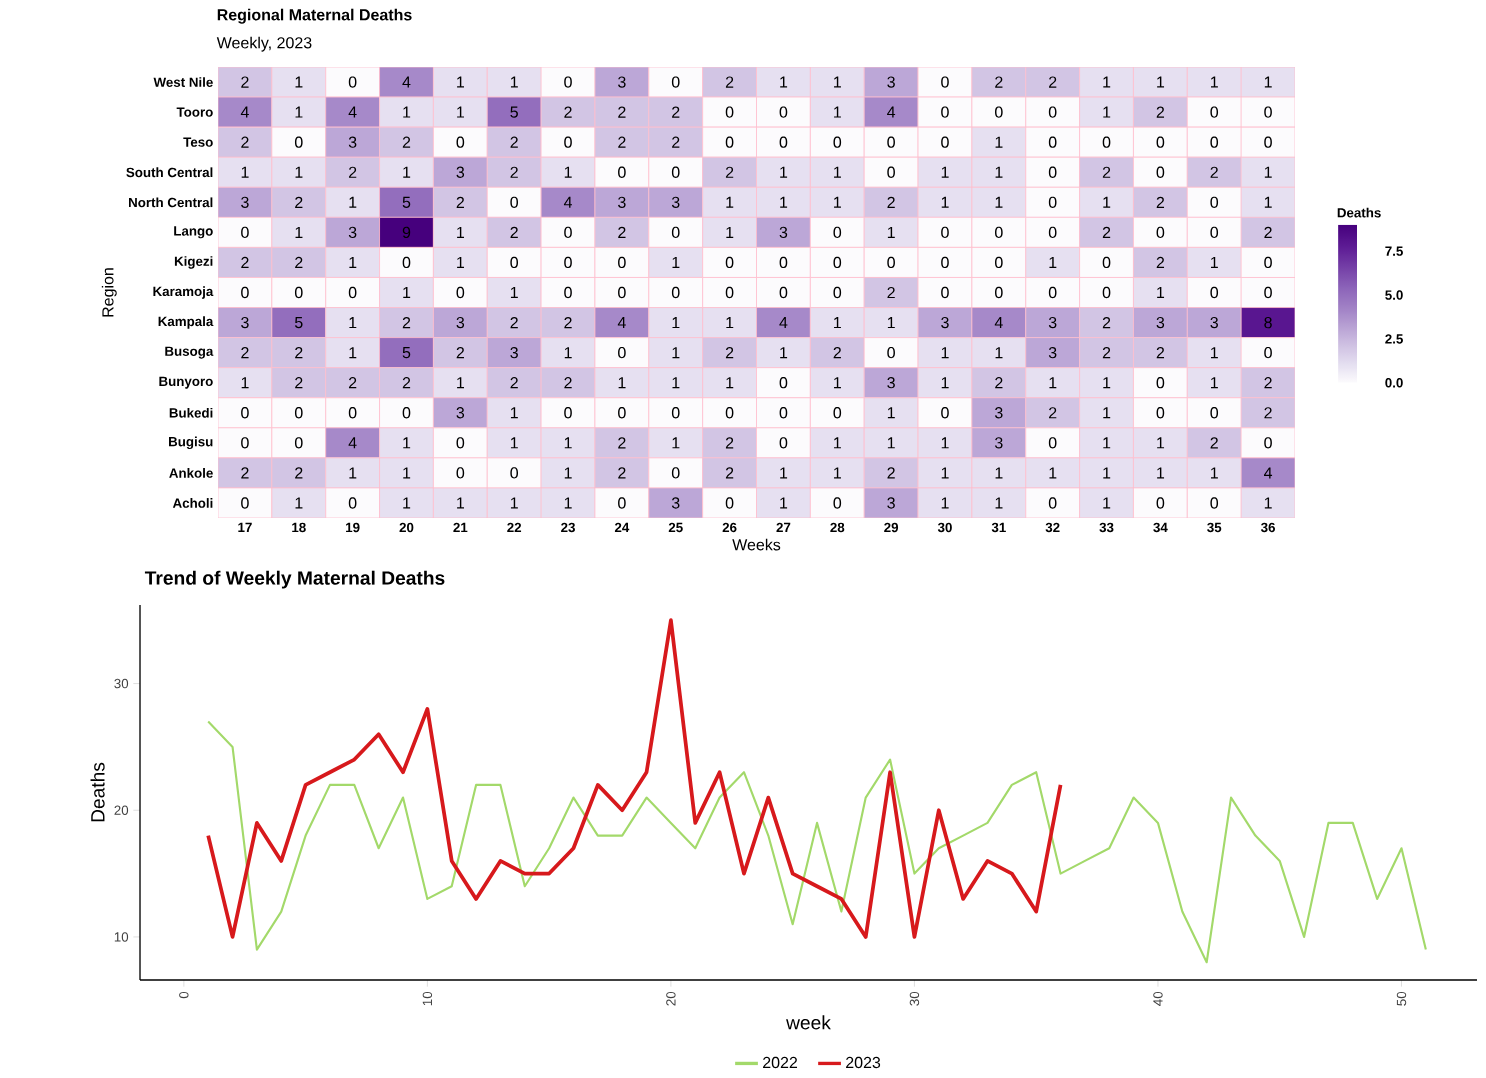 The image size is (1486, 1078). Describe the element at coordinates (863, 1062) in the screenshot. I see `legend-label: 2023` at that location.